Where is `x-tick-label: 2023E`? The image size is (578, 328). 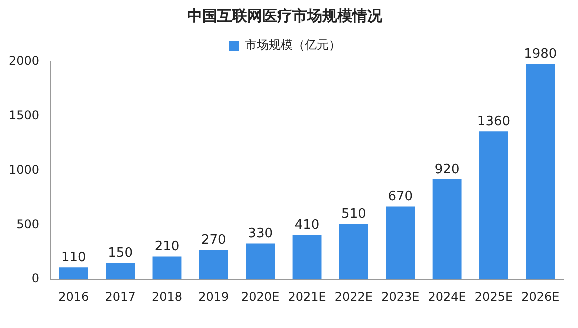
x-tick-label: 2023E is located at coordinates (401, 297).